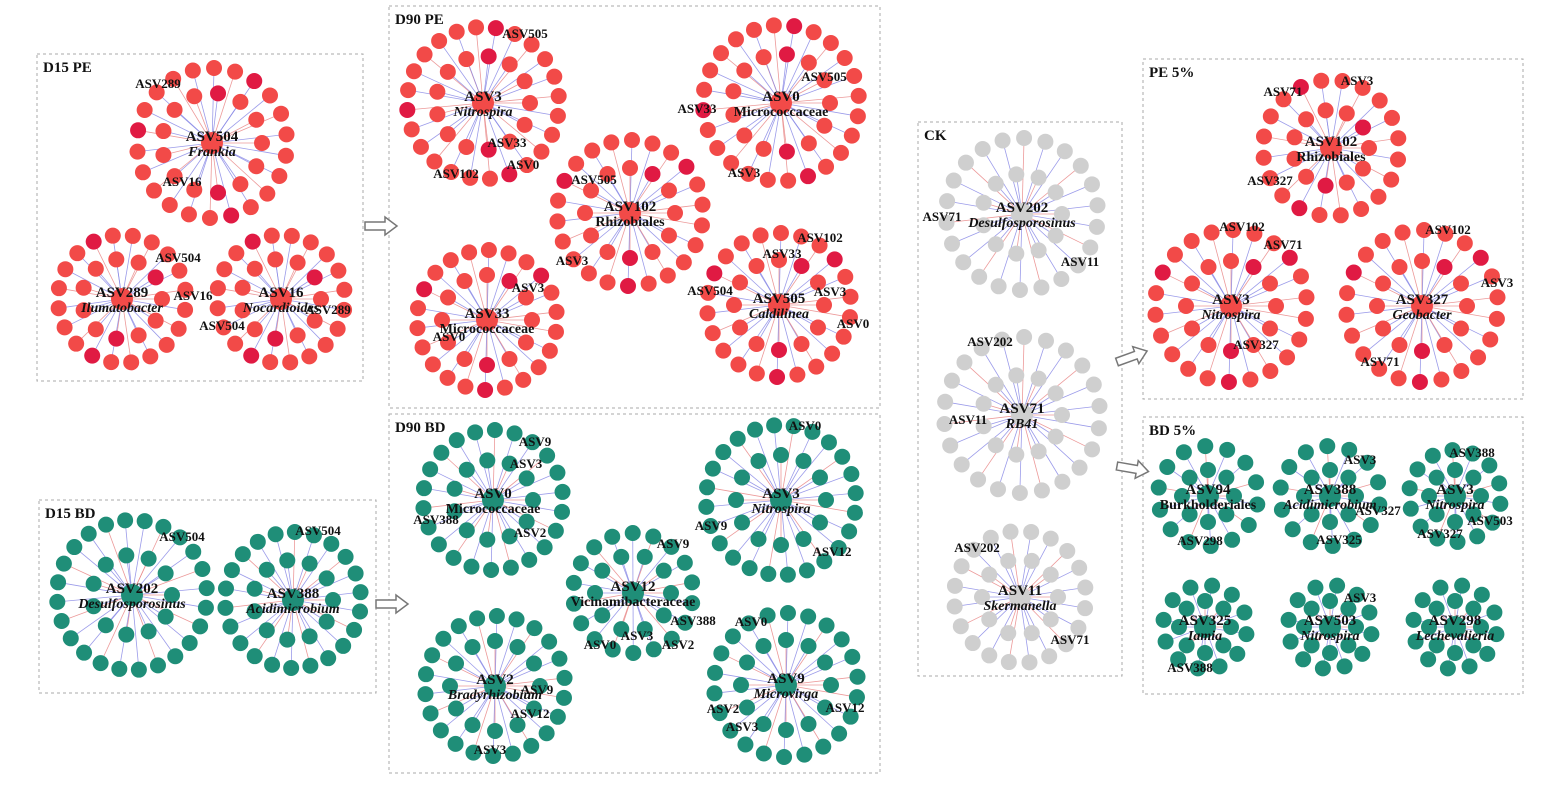 Image resolution: width=1542 pixels, height=801 pixels. Describe the element at coordinates (1422, 300) in the screenshot. I see `hub-label: ASV327` at that location.